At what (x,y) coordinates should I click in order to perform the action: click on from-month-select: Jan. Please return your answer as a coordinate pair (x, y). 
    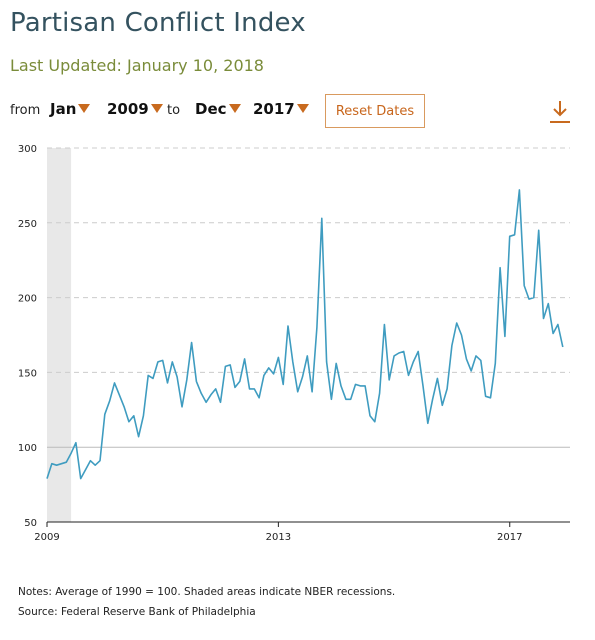
    Looking at the image, I should click on (70, 109).